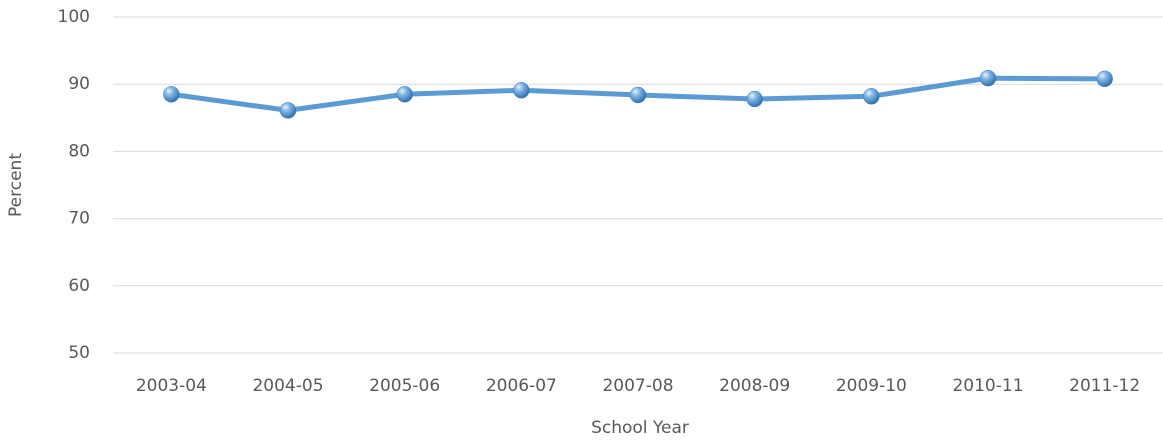 Image resolution: width=1163 pixels, height=447 pixels. What do you see at coordinates (640, 428) in the screenshot?
I see `x-axis-title: School Year` at bounding box center [640, 428].